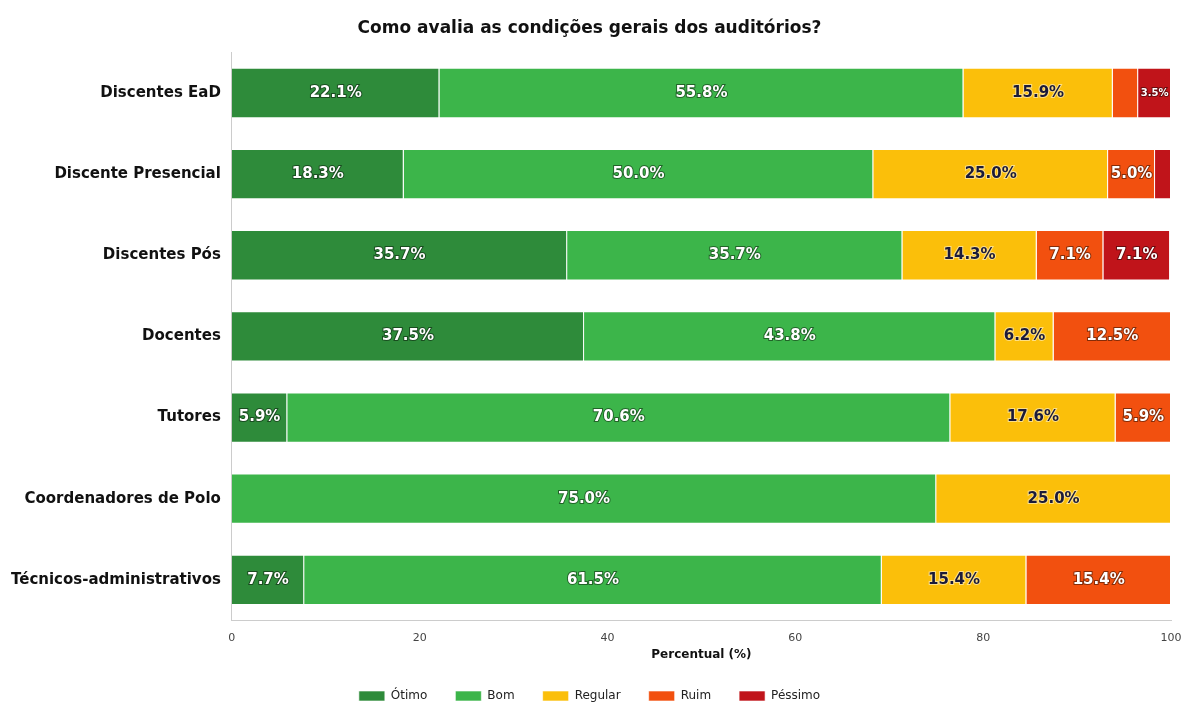 This screenshot has width=1193, height=720. Describe the element at coordinates (1024, 335) in the screenshot. I see `data-label: 6.2%` at that location.